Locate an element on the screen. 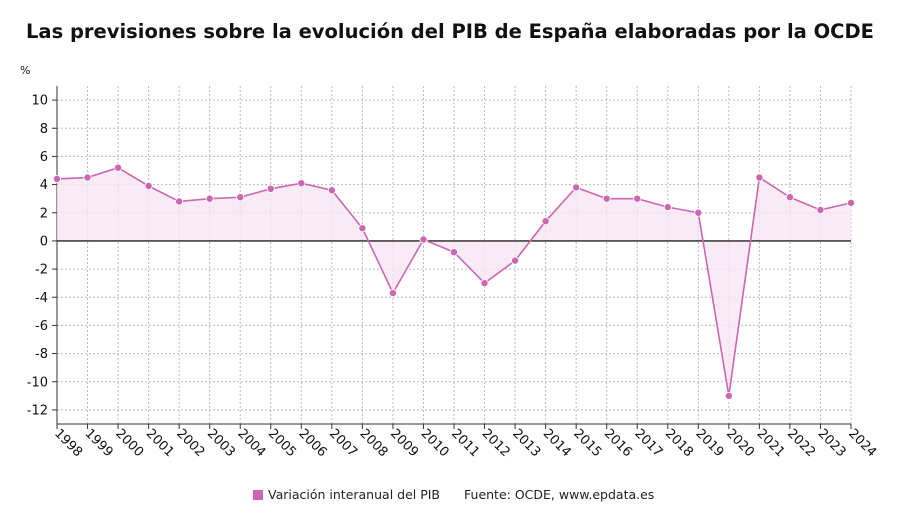  y-tick-label: 4 is located at coordinates (44, 185).